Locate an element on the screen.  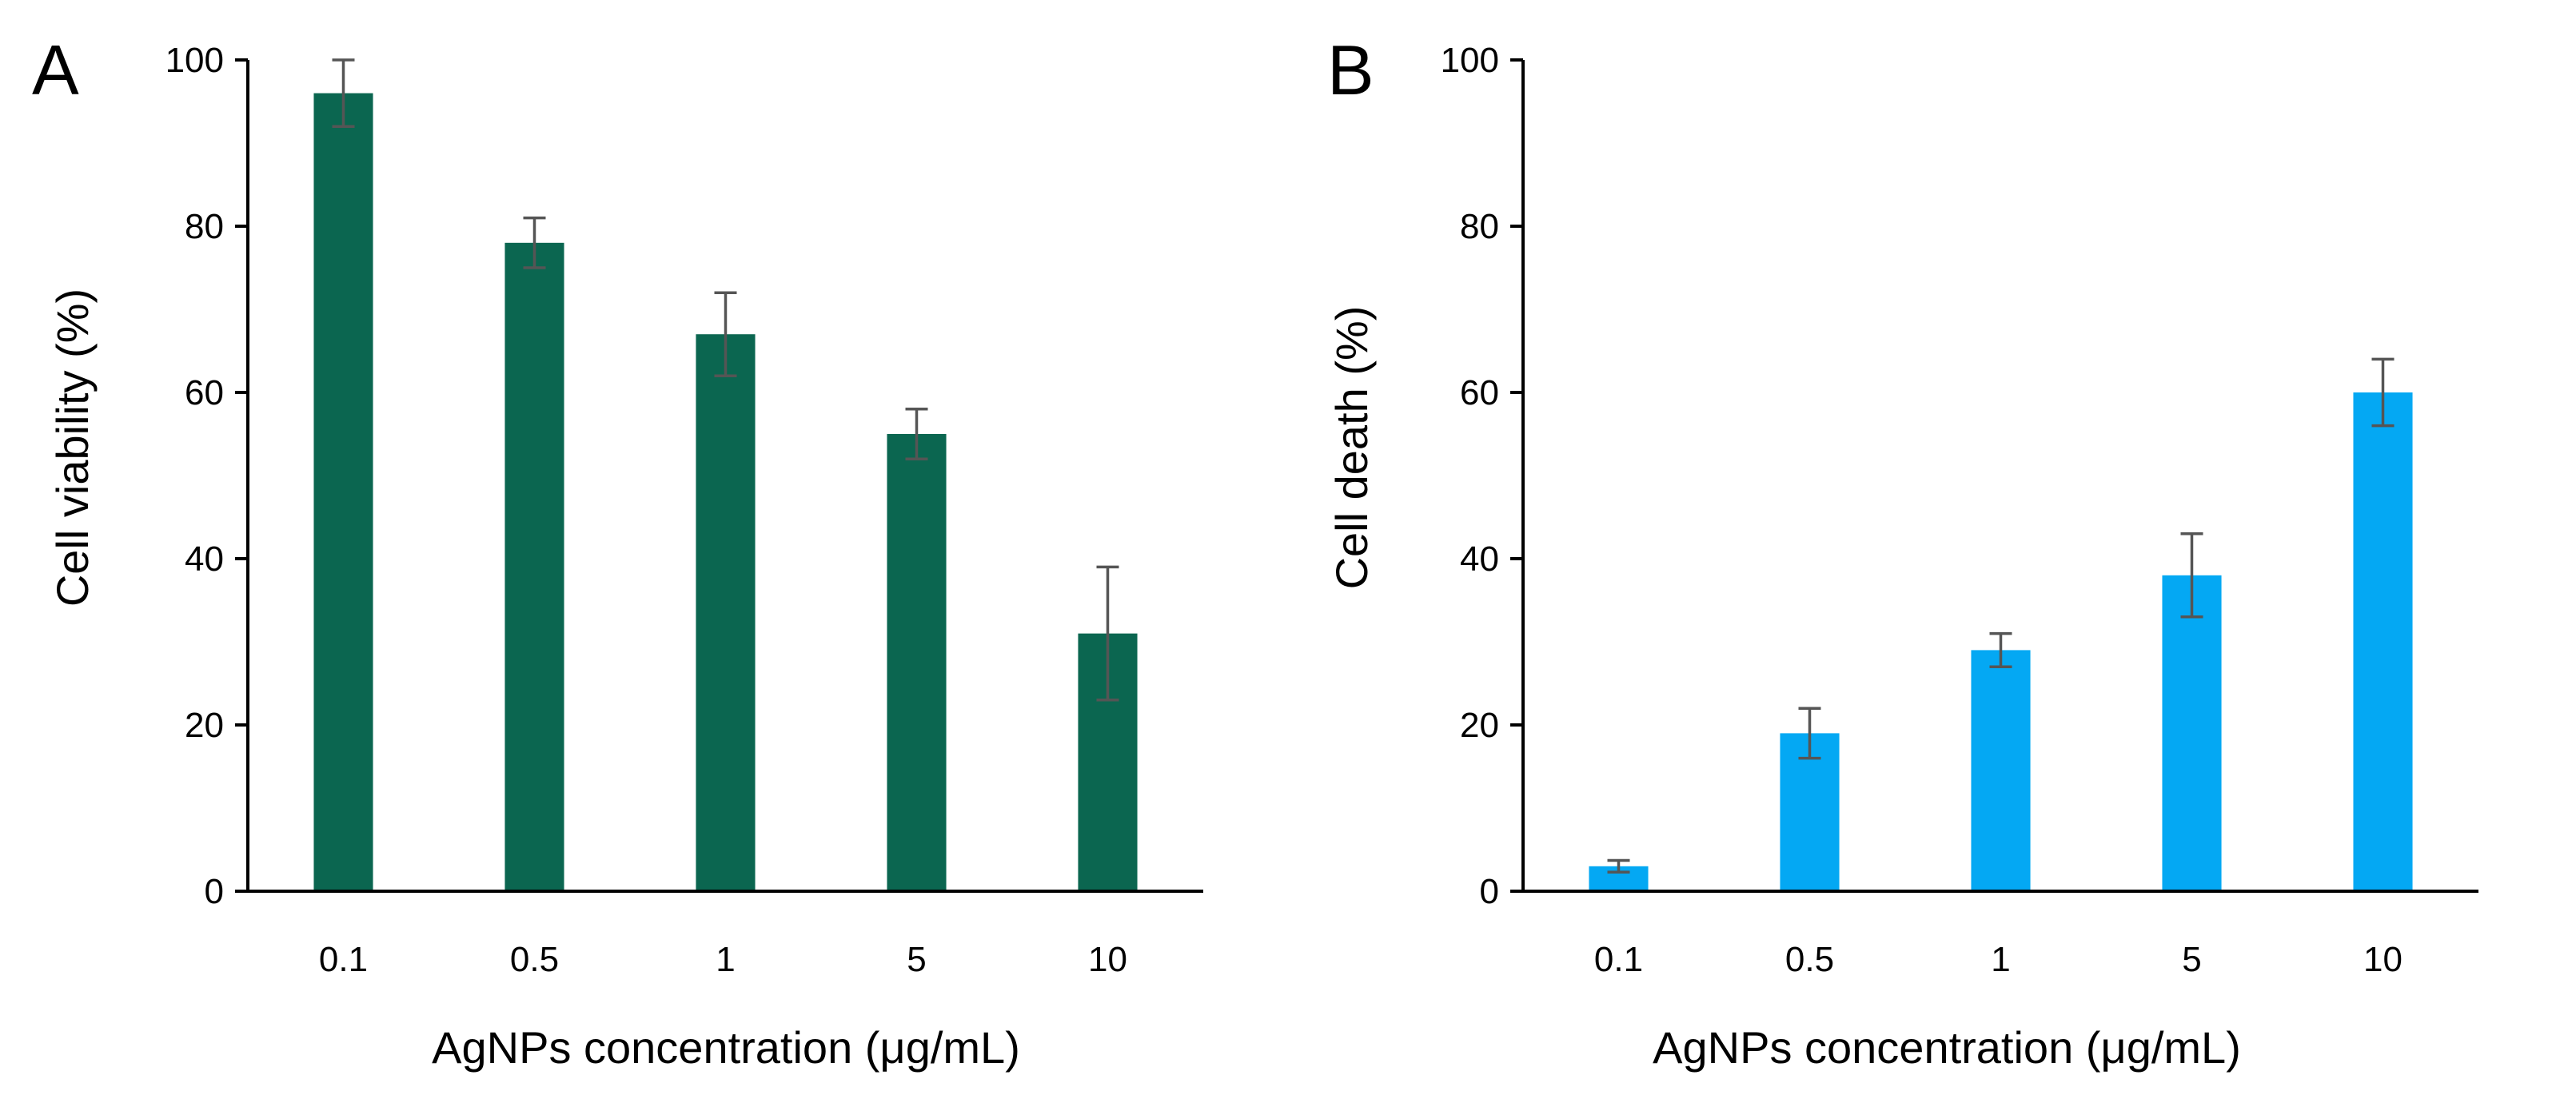
y-tick-label-a-0: 0 is located at coordinates (214, 892).